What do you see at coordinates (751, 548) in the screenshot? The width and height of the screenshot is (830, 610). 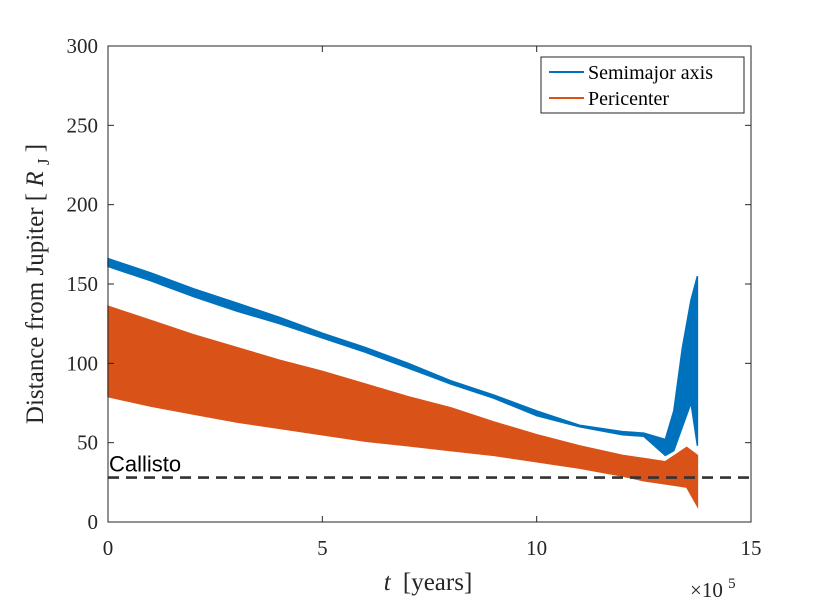 I see `x-tick-label: 15` at bounding box center [751, 548].